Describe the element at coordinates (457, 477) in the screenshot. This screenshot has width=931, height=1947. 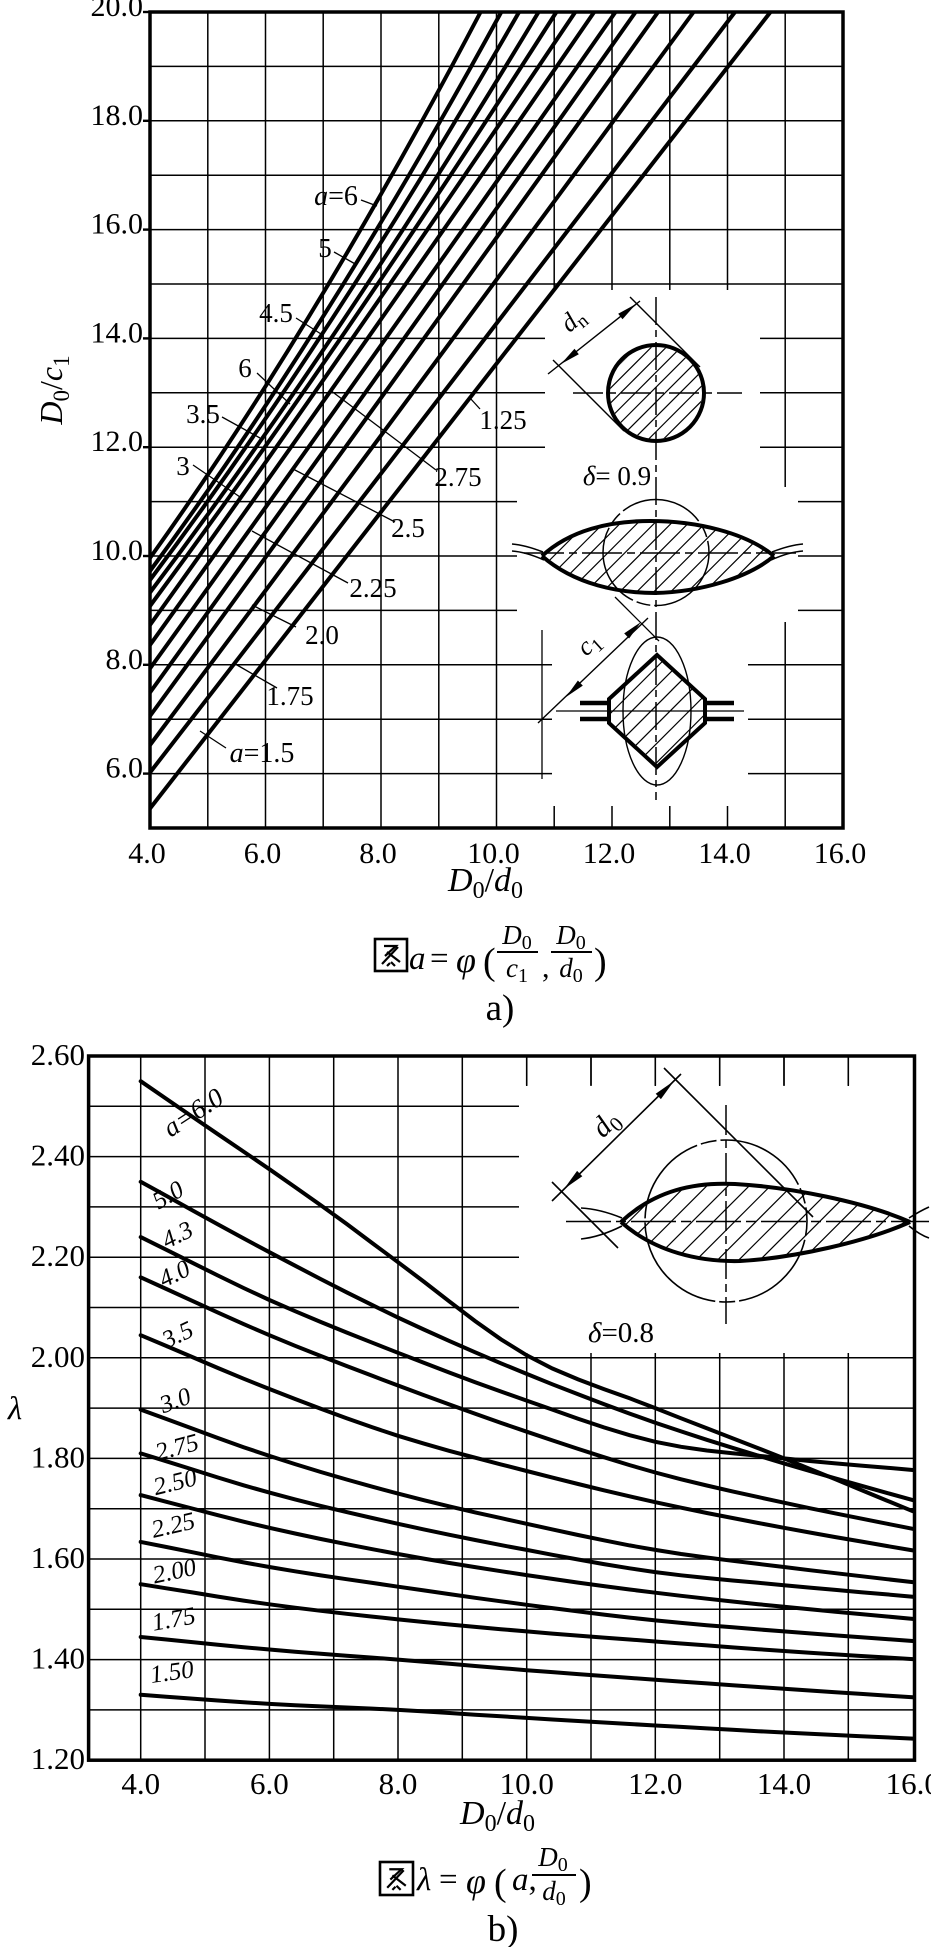
I see `svg-text: 2.75` at that location.